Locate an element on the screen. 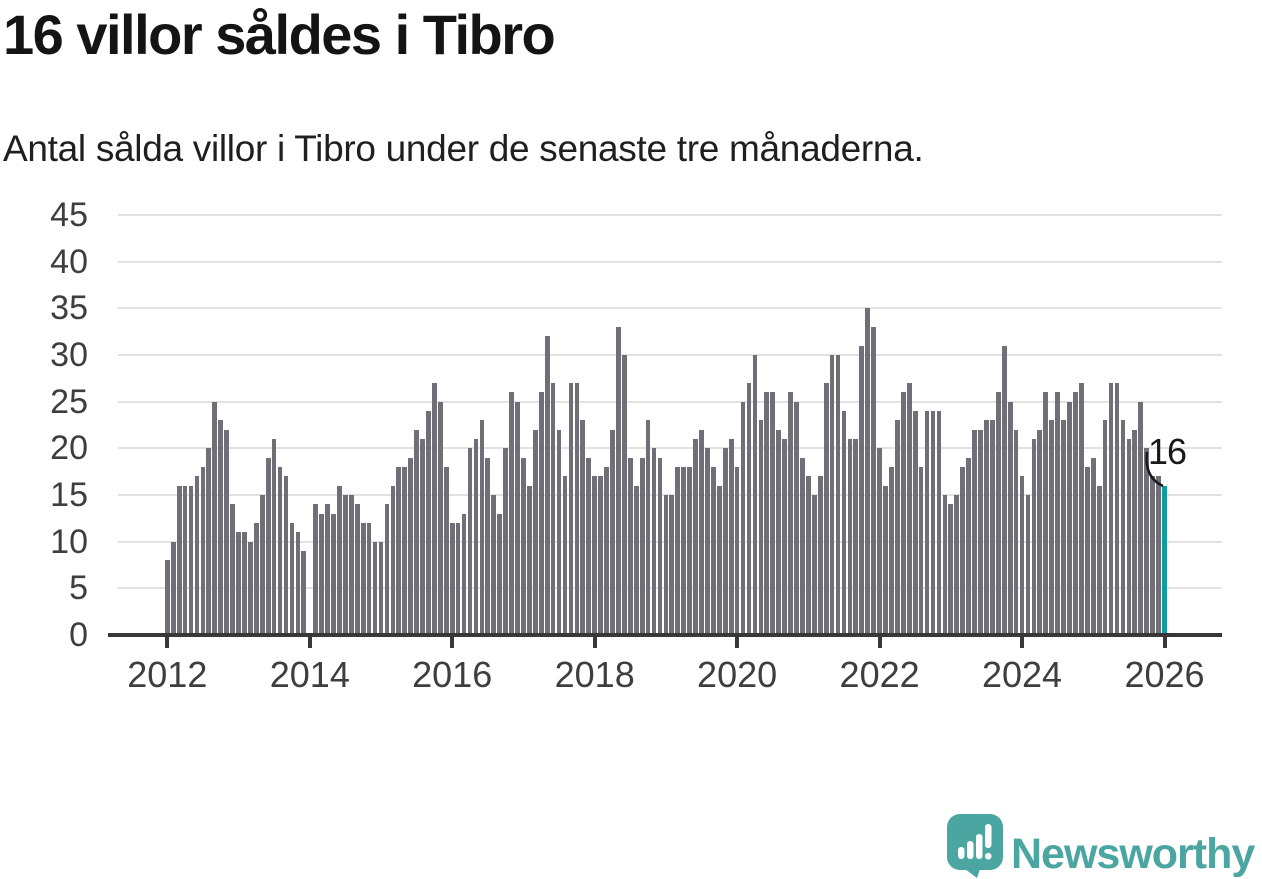 The image size is (1262, 879). y-tick-label-20: 20 is located at coordinates (69, 448).